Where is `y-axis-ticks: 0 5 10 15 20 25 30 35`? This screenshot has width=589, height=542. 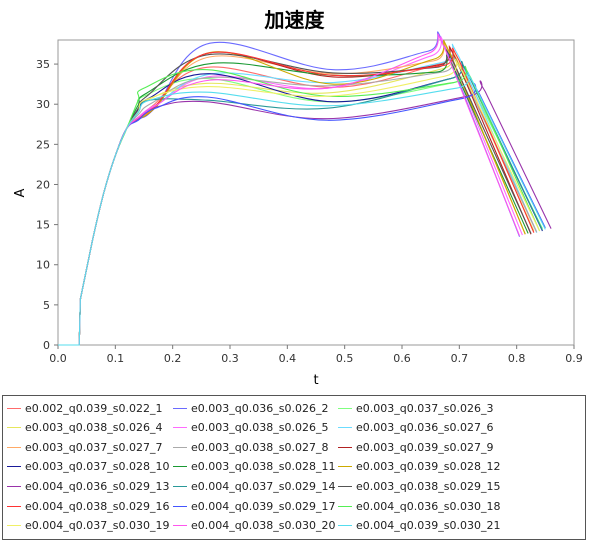 y-axis-ticks: 0 5 10 15 20 25 30 35 is located at coordinates (47, 205).